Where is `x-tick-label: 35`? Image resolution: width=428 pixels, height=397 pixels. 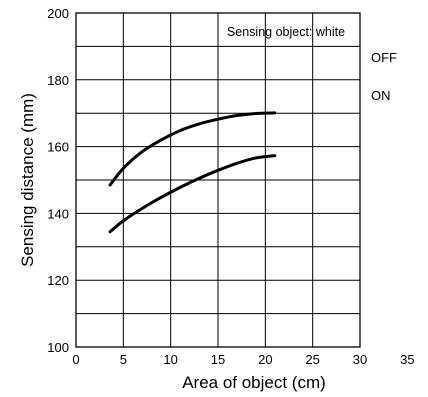
x-tick-label: 35 is located at coordinates (407, 359).